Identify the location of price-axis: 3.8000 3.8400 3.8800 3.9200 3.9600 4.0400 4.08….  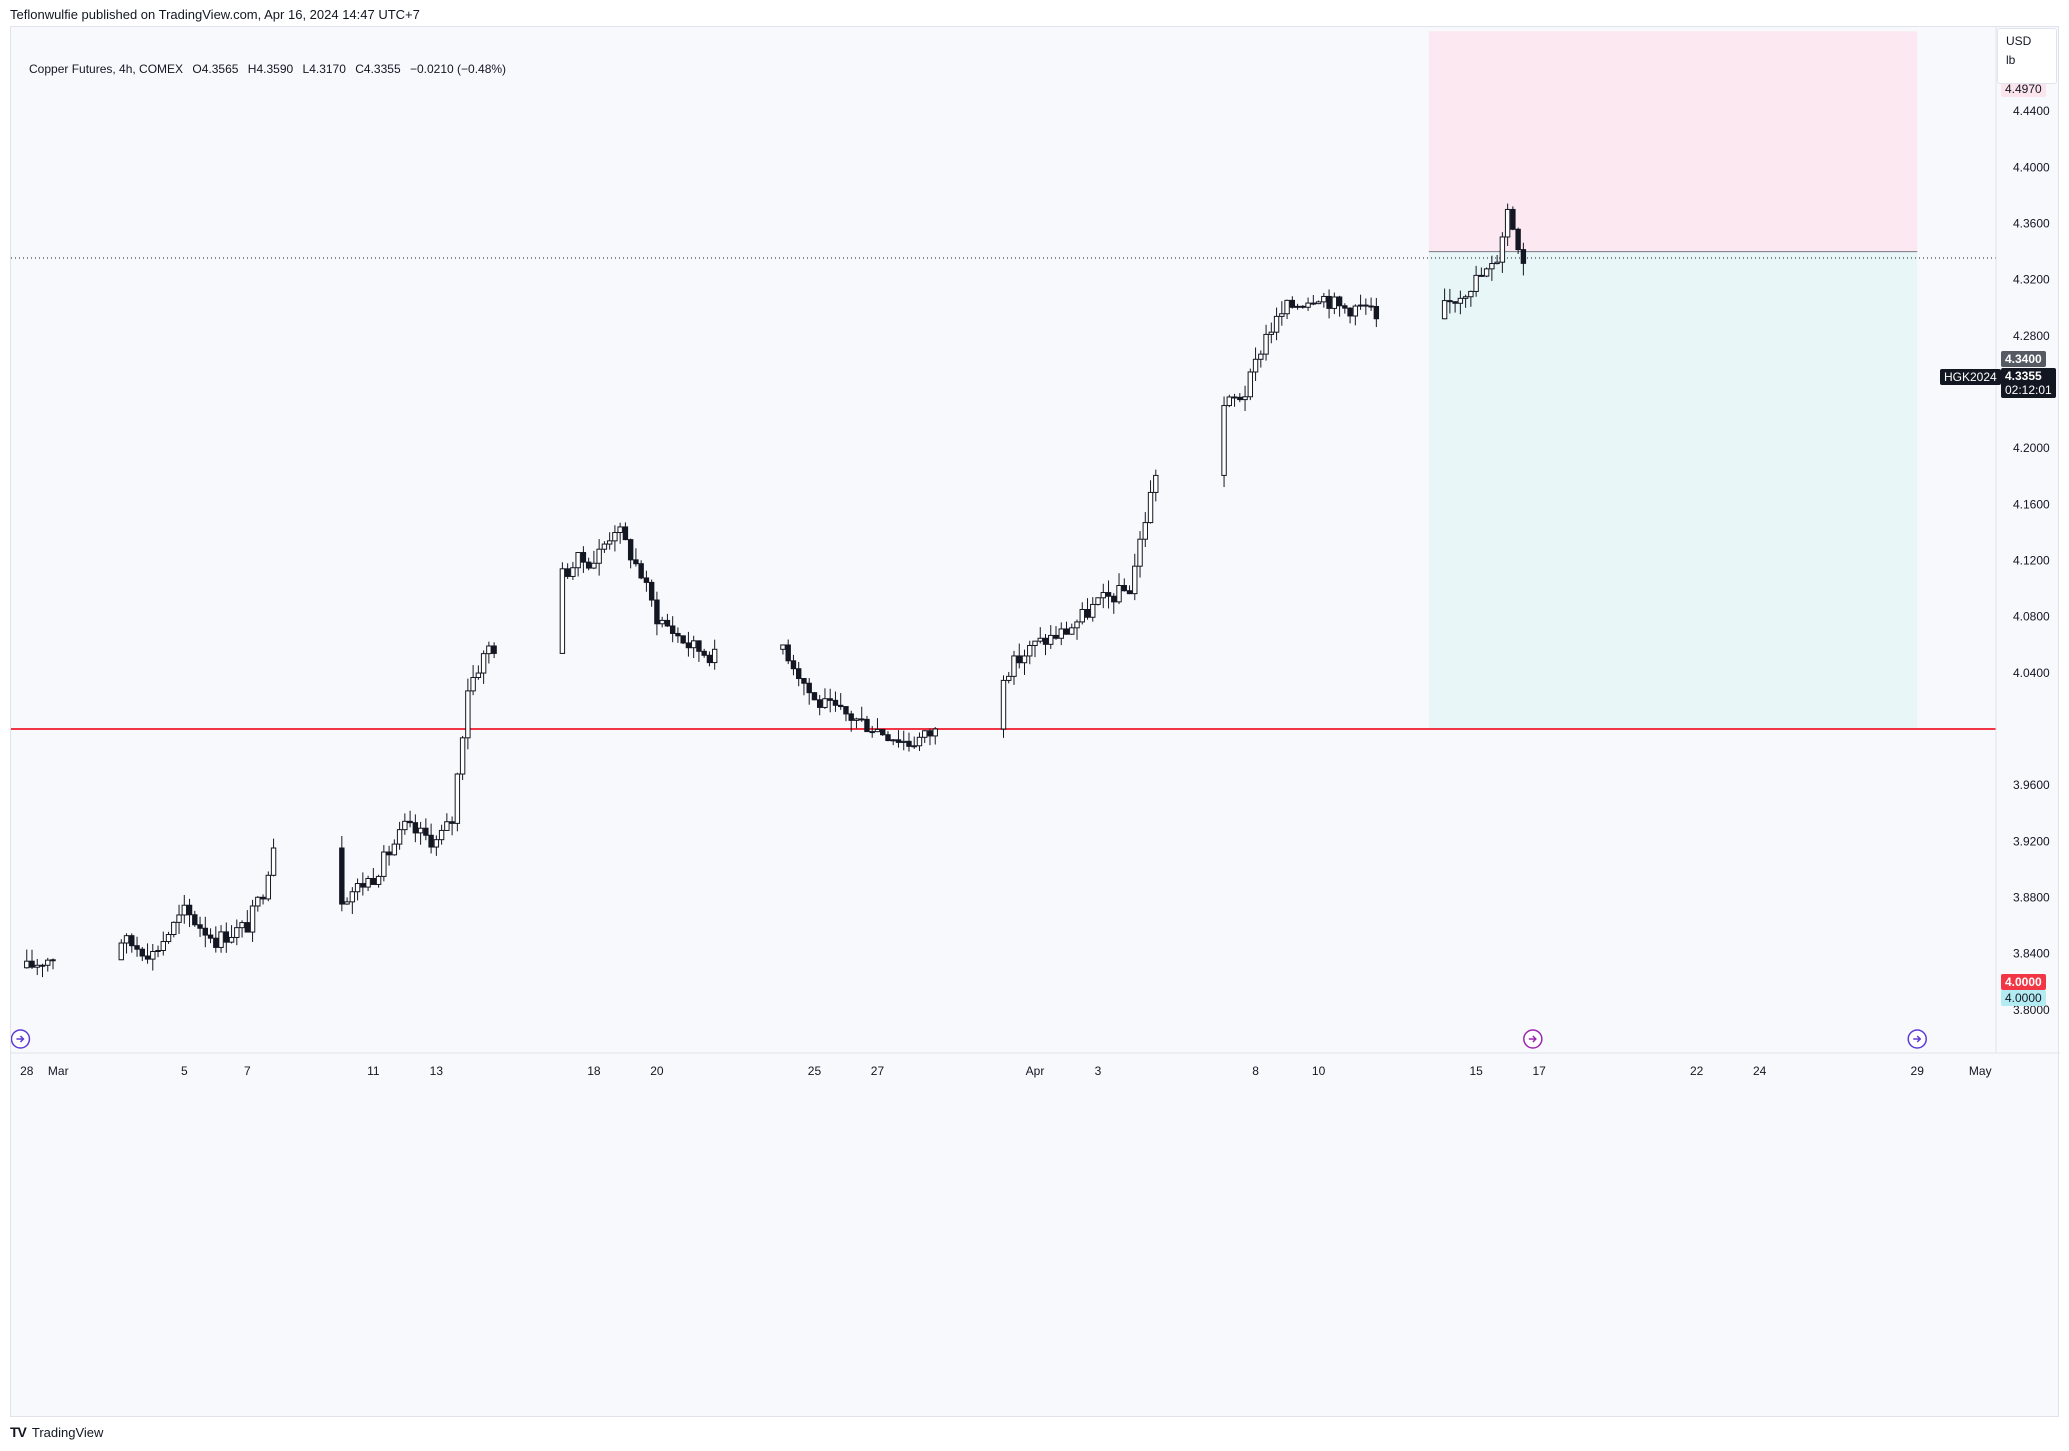
(2022, 540).